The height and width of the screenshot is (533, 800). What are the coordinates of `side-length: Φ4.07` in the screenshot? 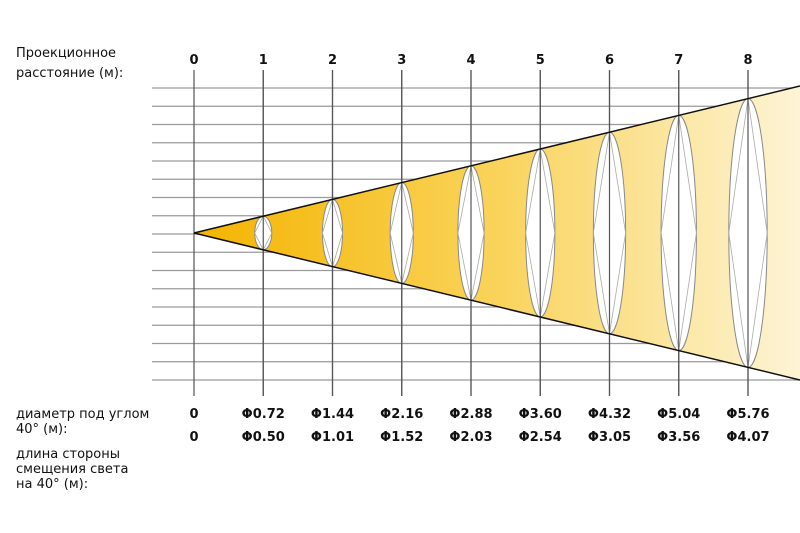 It's located at (747, 437).